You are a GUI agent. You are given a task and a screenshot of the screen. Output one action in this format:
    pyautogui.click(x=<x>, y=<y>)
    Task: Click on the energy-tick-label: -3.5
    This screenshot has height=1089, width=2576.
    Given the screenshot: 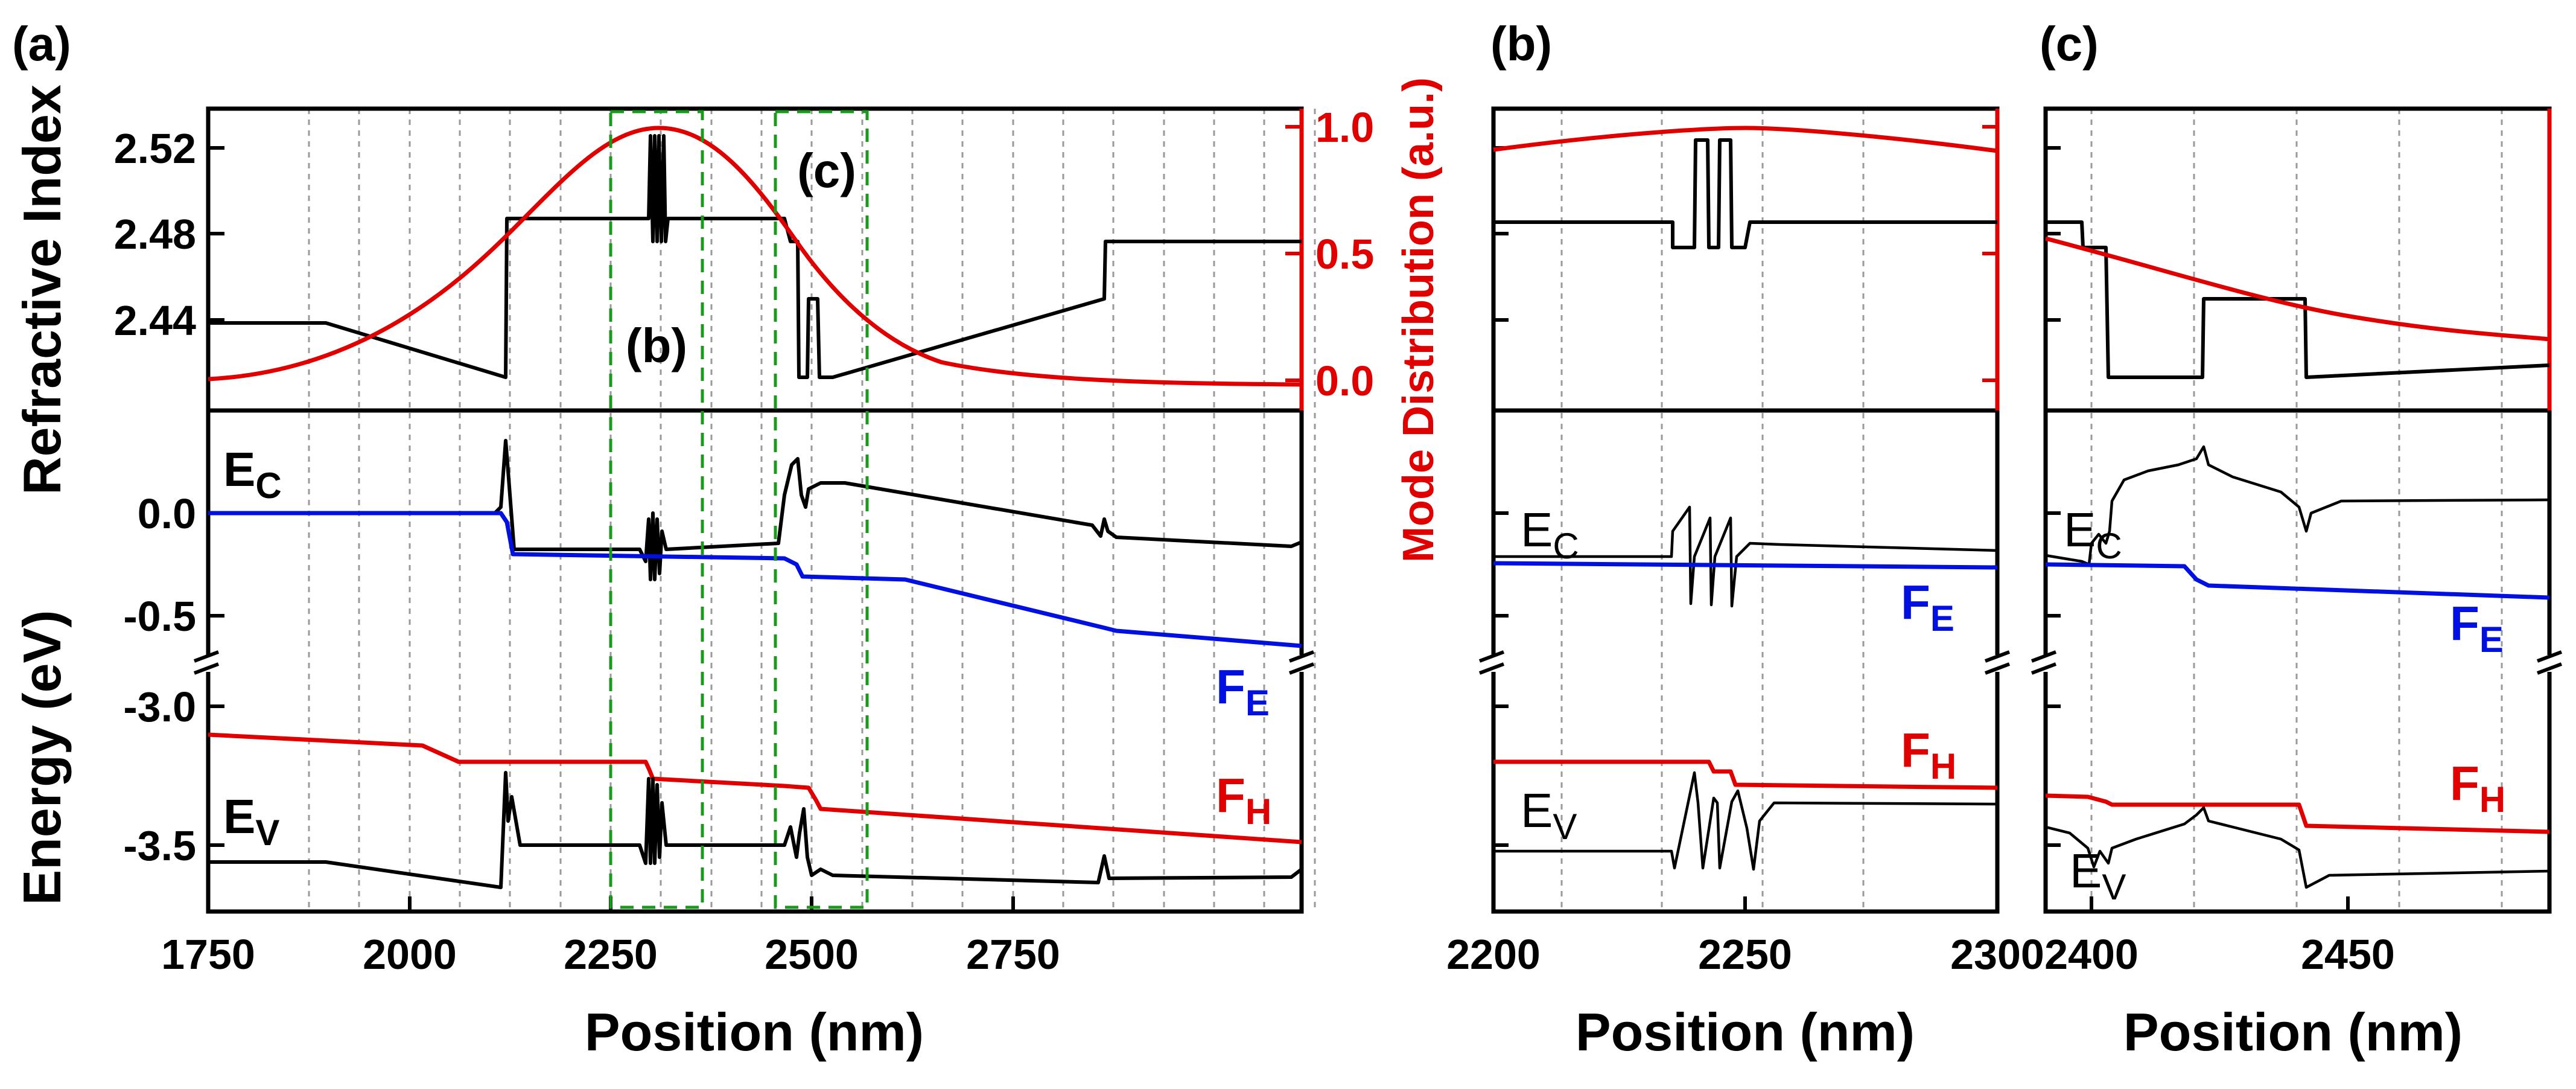 What is the action you would take?
    pyautogui.click(x=159, y=845)
    